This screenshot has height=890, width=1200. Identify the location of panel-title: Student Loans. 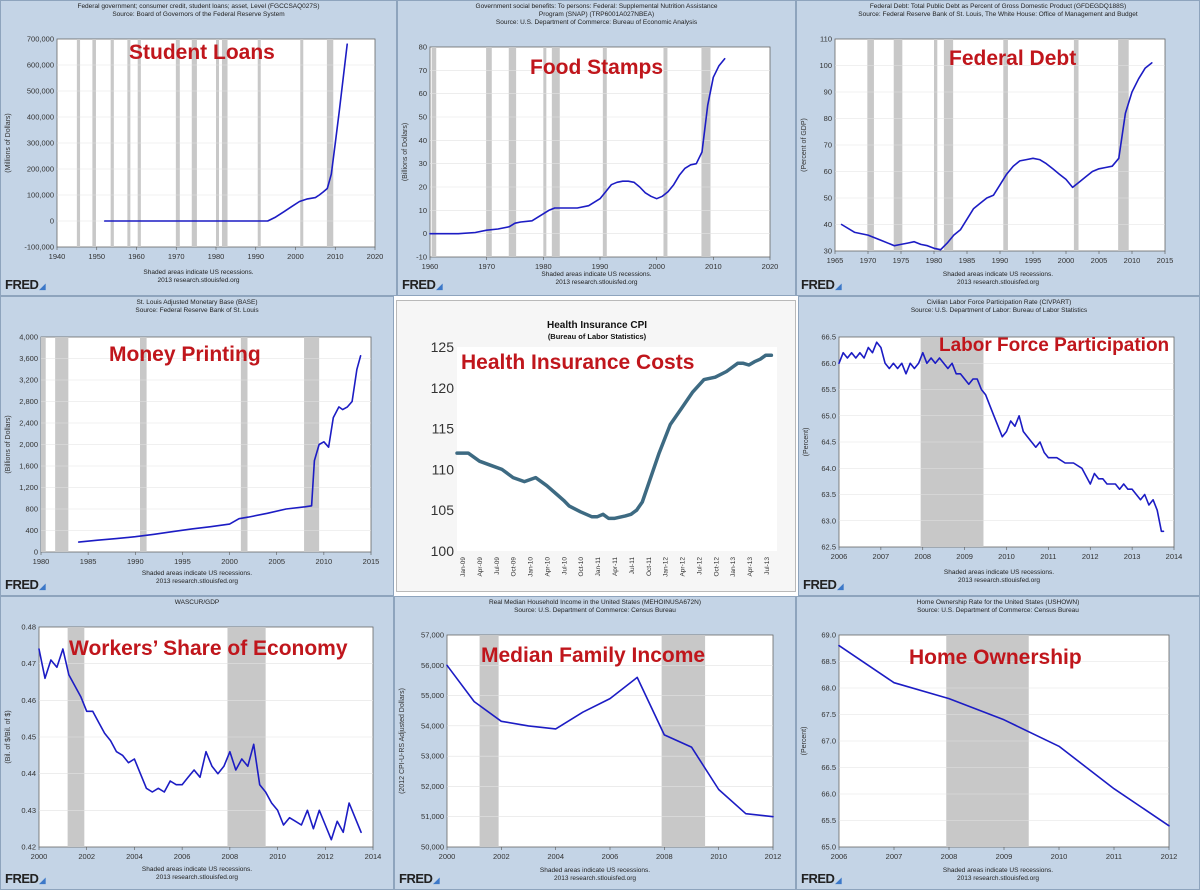
(202, 52).